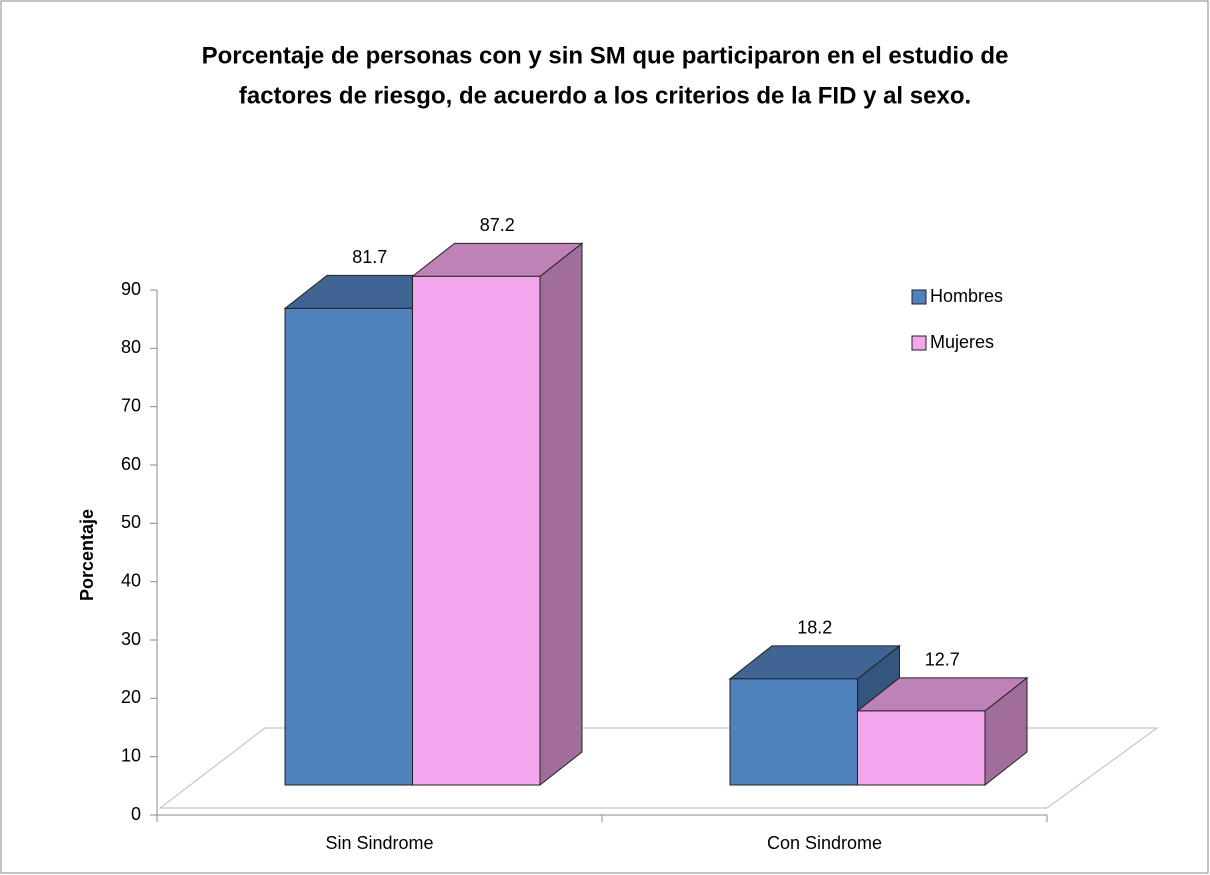 The height and width of the screenshot is (875, 1210). Describe the element at coordinates (131, 289) in the screenshot. I see `y-tick-label: 90` at that location.